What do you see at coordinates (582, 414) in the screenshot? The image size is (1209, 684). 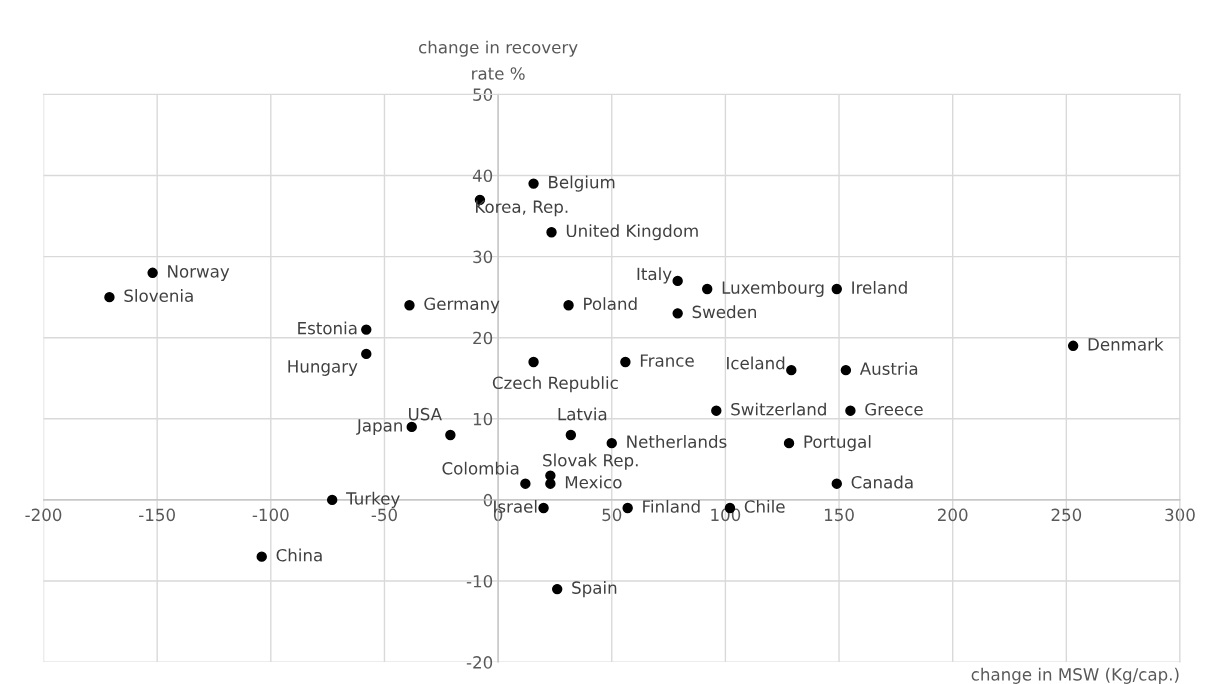 I see `annotation: Latvia` at bounding box center [582, 414].